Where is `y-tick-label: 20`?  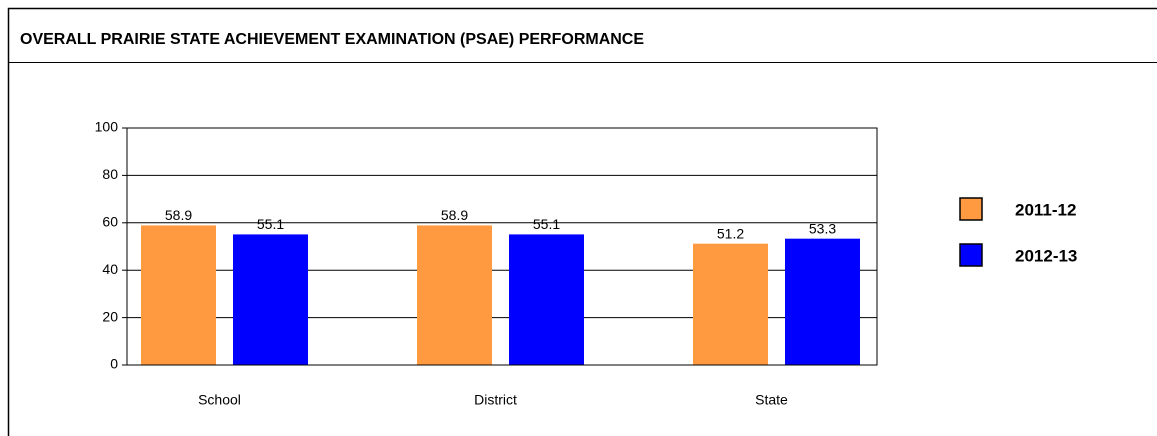 y-tick-label: 20 is located at coordinates (110, 316).